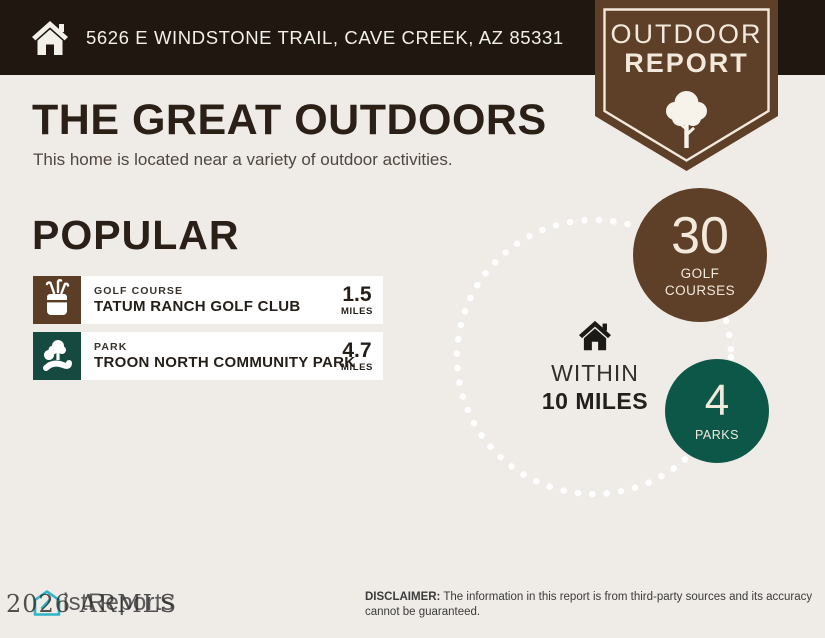 The height and width of the screenshot is (638, 825). What do you see at coordinates (717, 400) in the screenshot?
I see `parks-count: 4` at bounding box center [717, 400].